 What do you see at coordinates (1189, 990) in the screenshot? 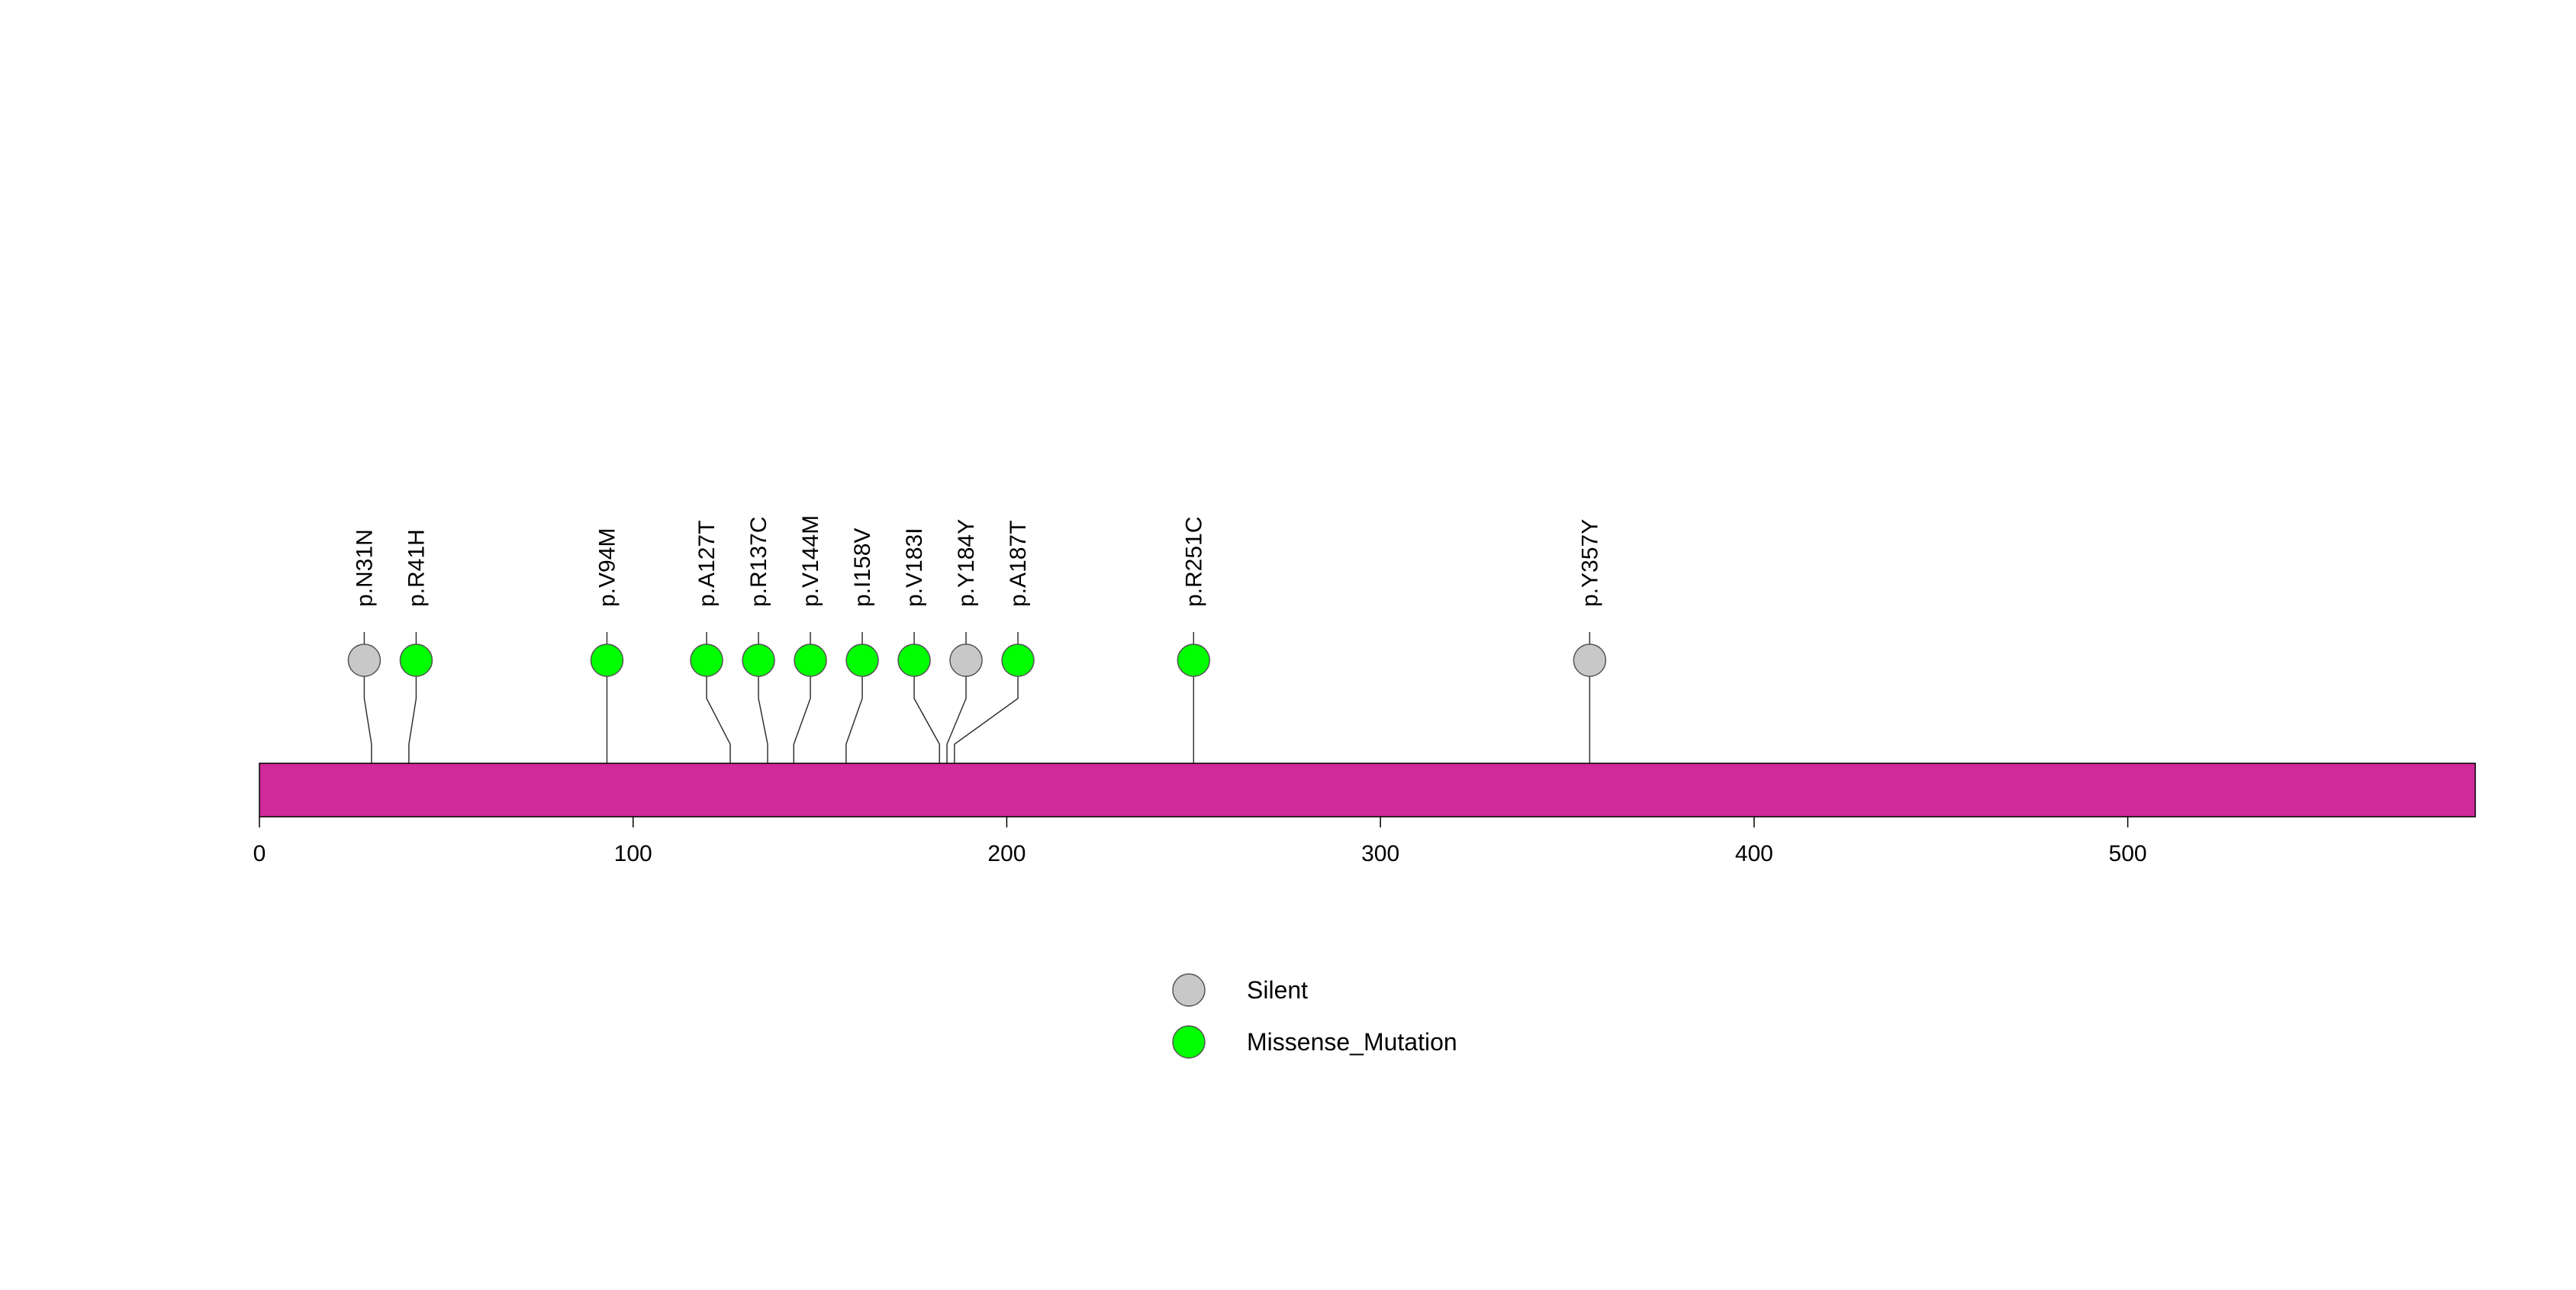
I see `legend-swatch-silent` at bounding box center [1189, 990].